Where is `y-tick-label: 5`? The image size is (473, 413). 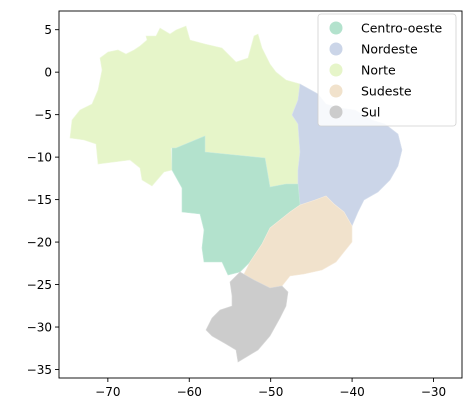
y-tick-label: 5 is located at coordinates (48, 30).